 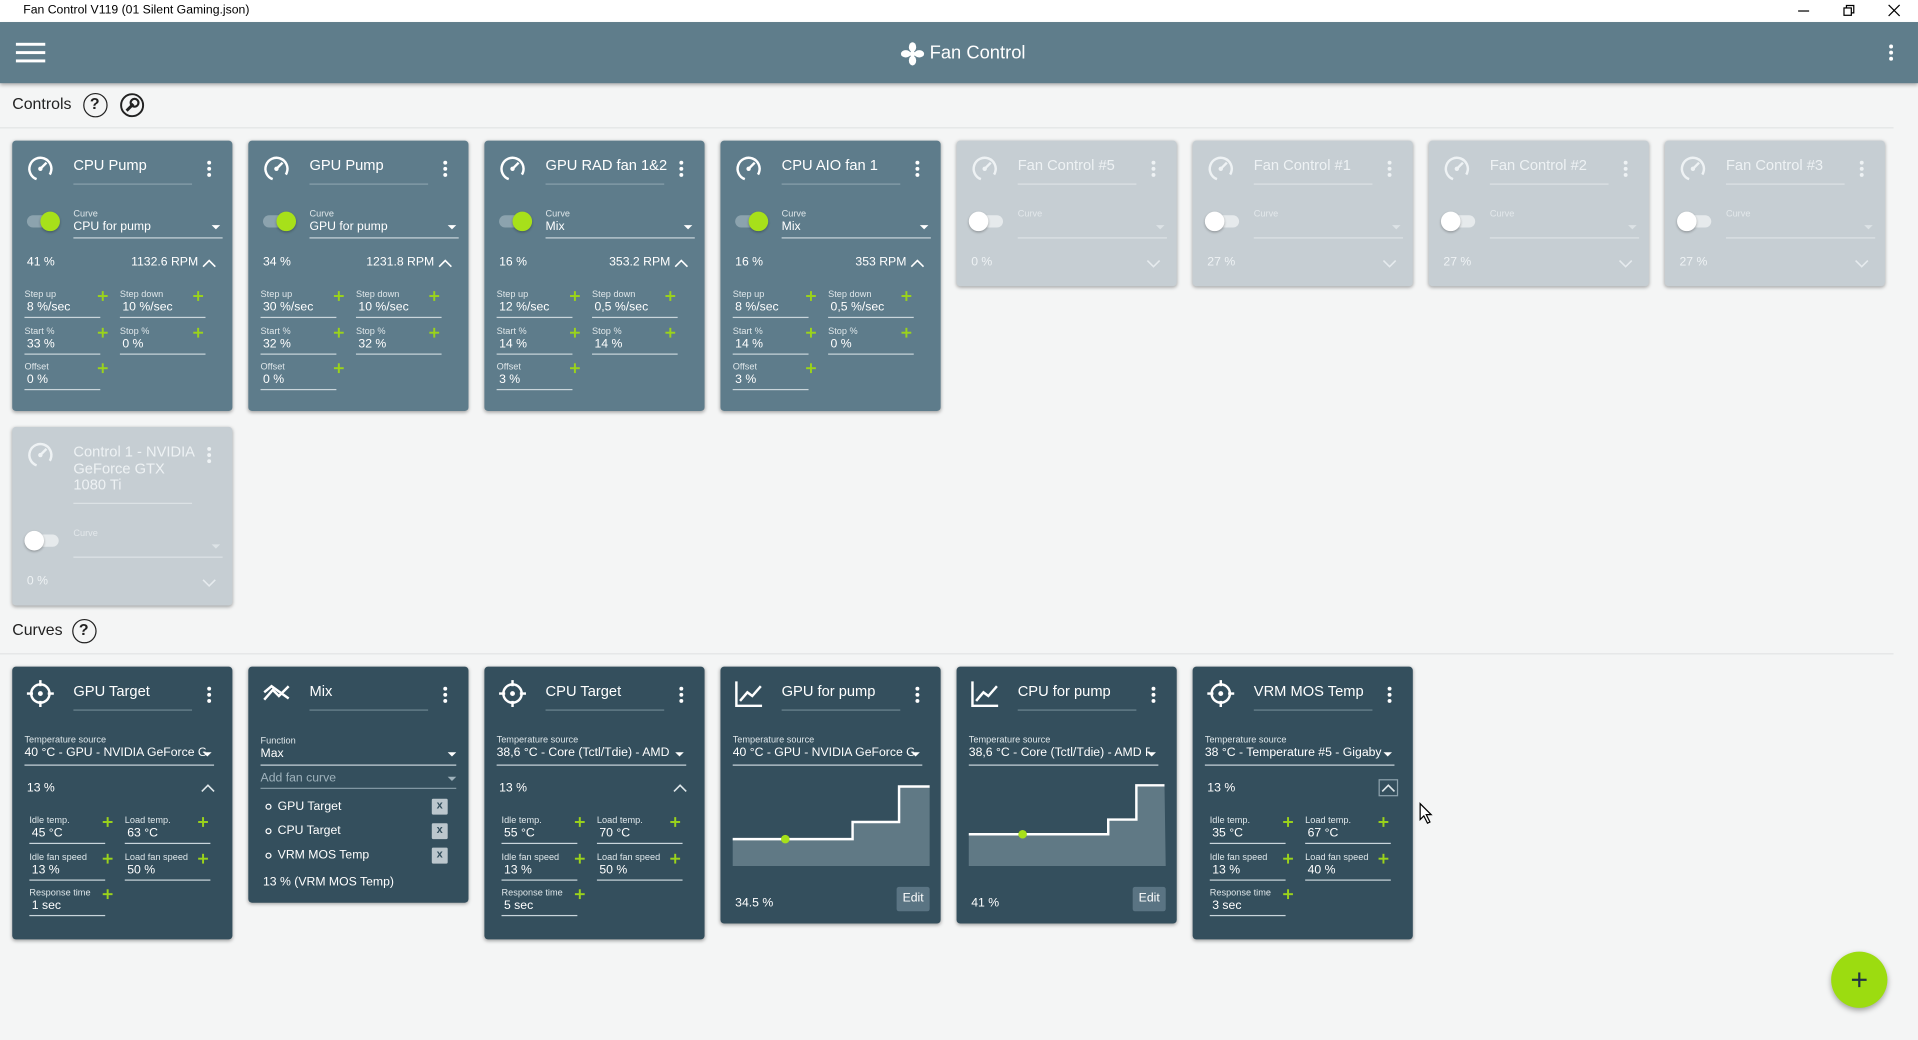 What do you see at coordinates (346, 165) in the screenshot?
I see `control-name: GPU Pump` at bounding box center [346, 165].